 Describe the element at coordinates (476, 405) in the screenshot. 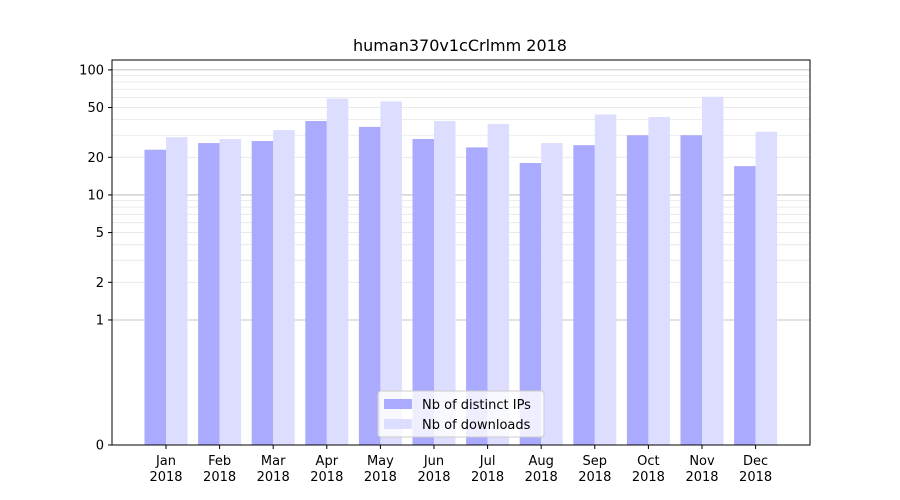

I see `legend-label: Nb of distinct IPs` at that location.